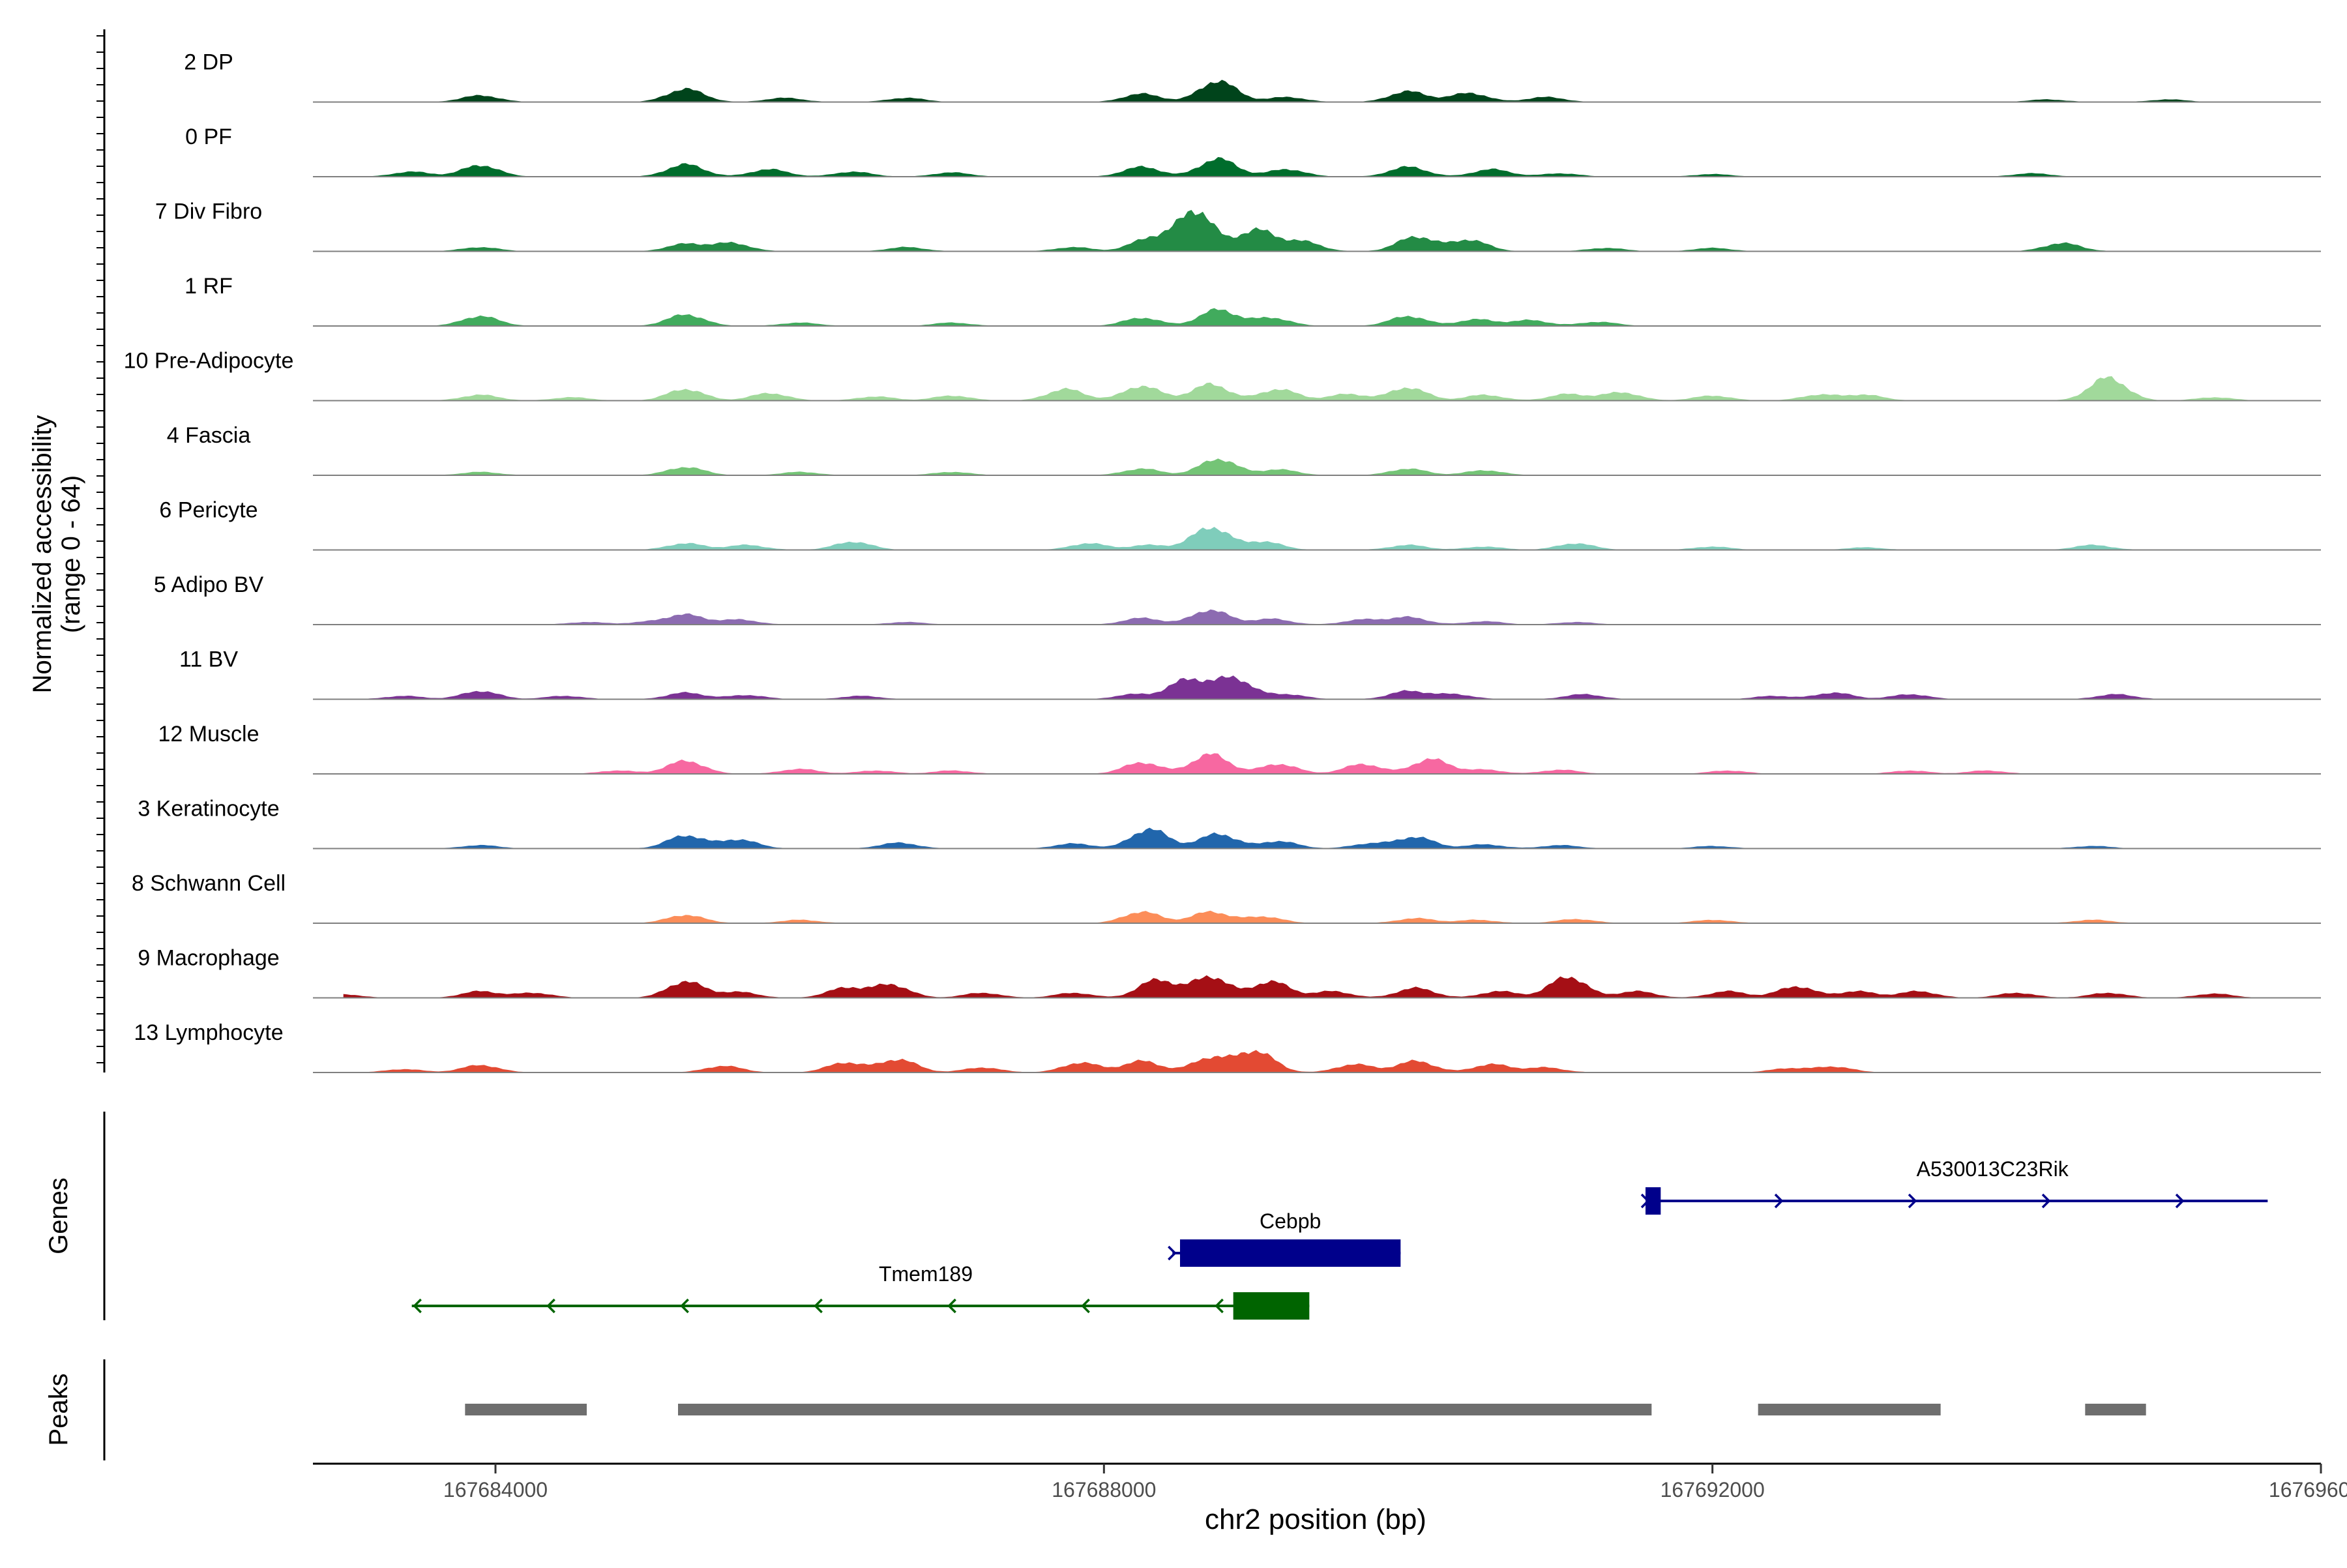  What do you see at coordinates (208, 1033) in the screenshot?
I see `track-label: 13 Lymphocyte` at bounding box center [208, 1033].